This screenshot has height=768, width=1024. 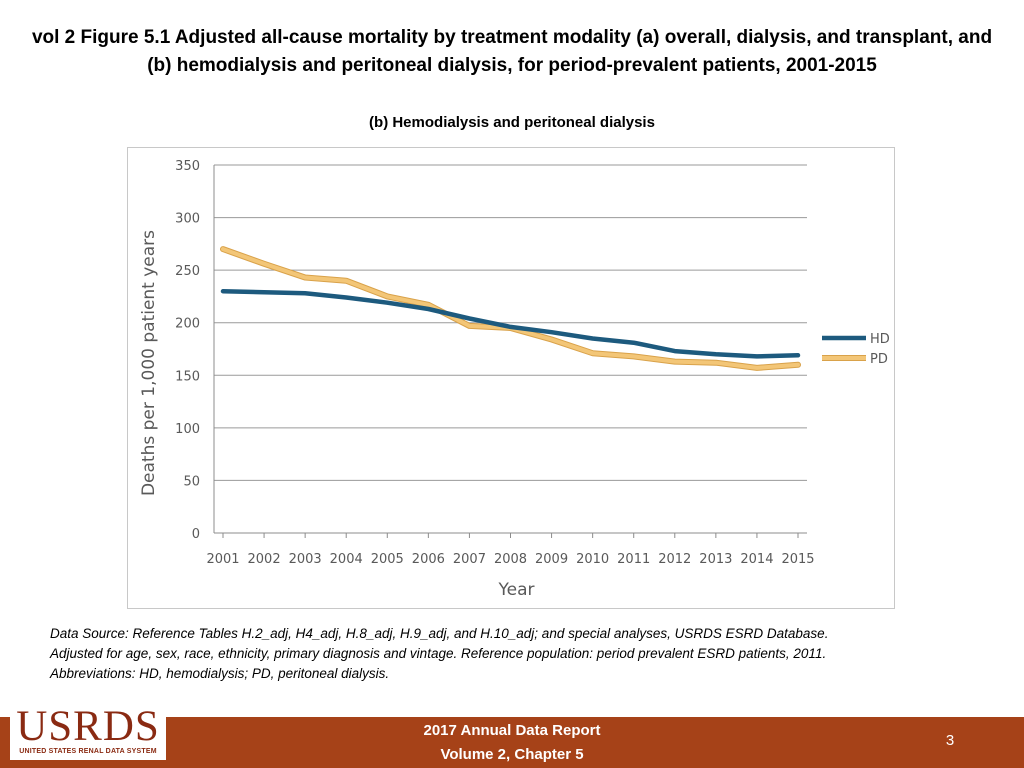 What do you see at coordinates (149, 363) in the screenshot?
I see `y-axis-title: Deaths per 1,000 patient years` at bounding box center [149, 363].